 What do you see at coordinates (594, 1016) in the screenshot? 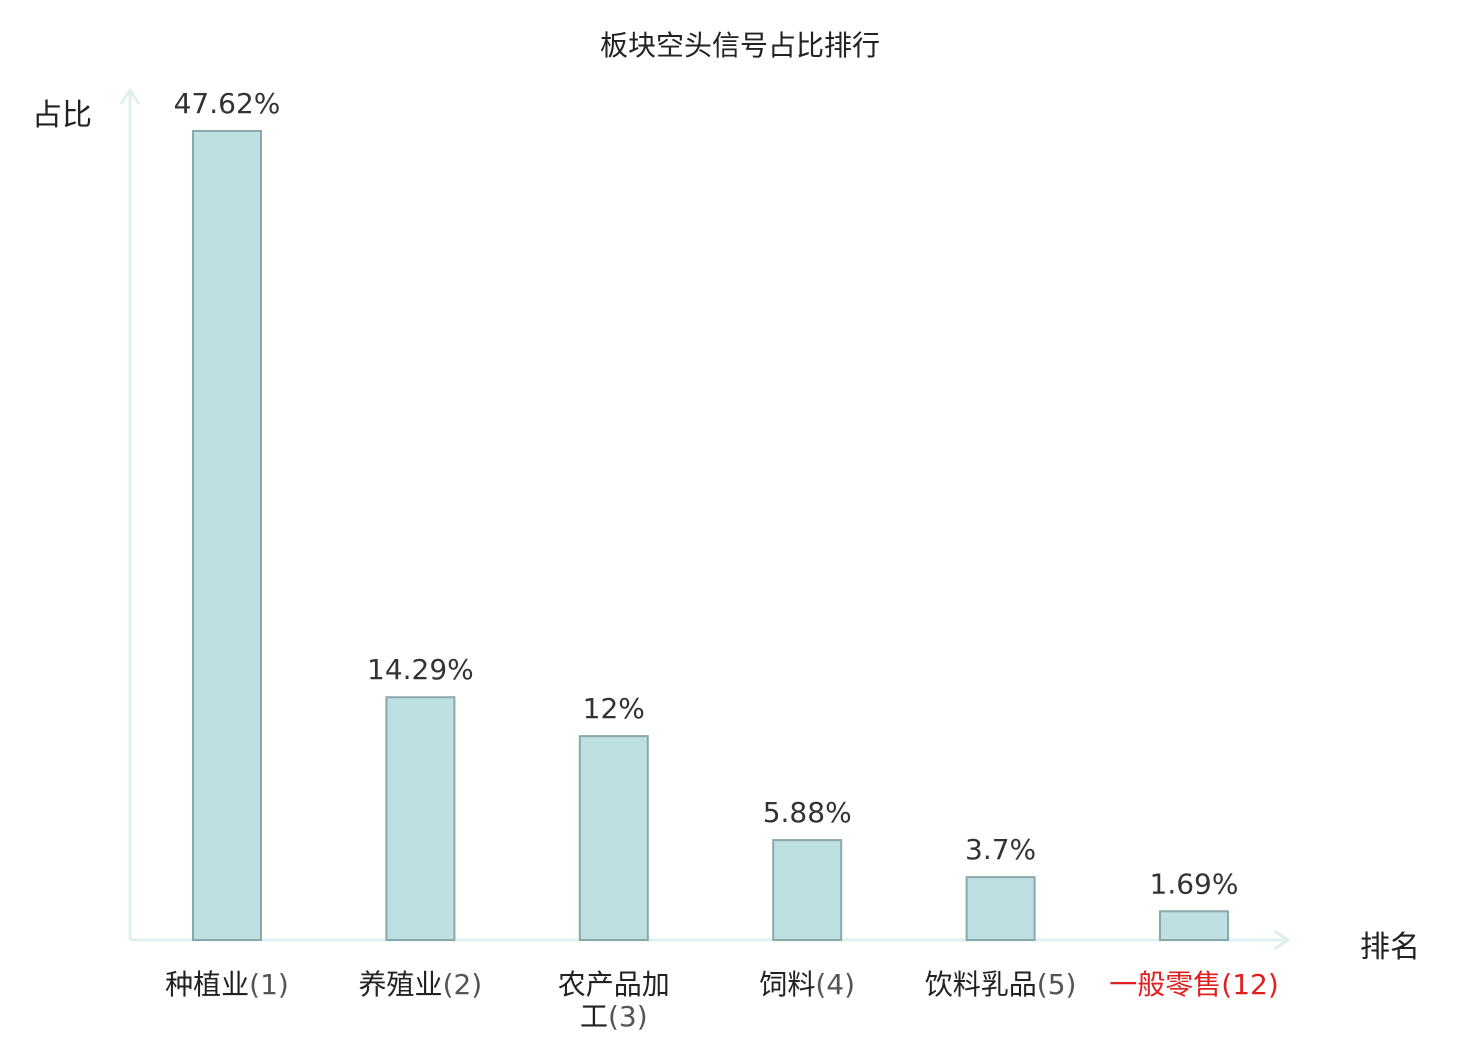
I see `x-tick-name: 工` at bounding box center [594, 1016].